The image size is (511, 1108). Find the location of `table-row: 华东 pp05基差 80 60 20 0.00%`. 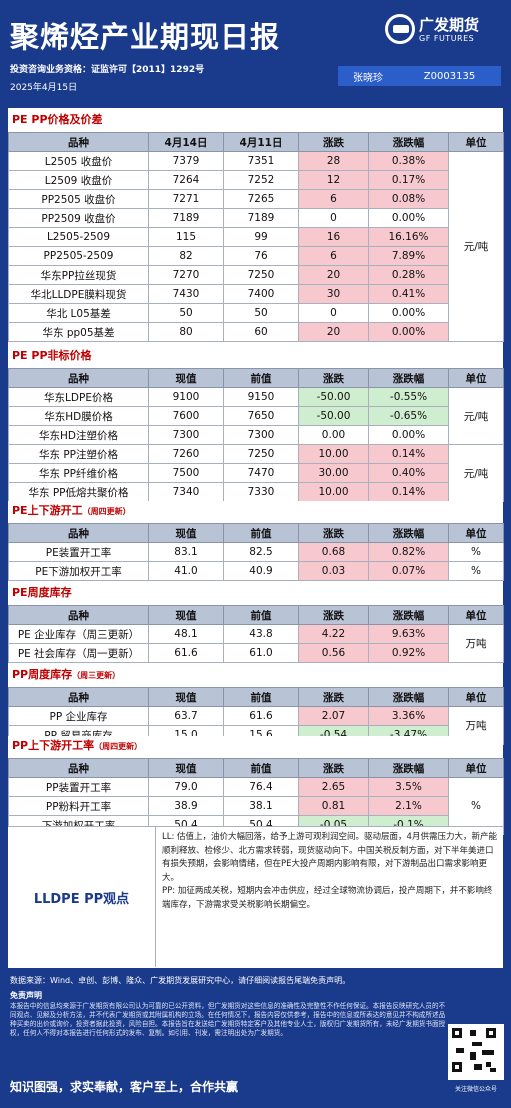

table-row: 华东 pp05基差 80 60 20 0.00% is located at coordinates (256, 332).